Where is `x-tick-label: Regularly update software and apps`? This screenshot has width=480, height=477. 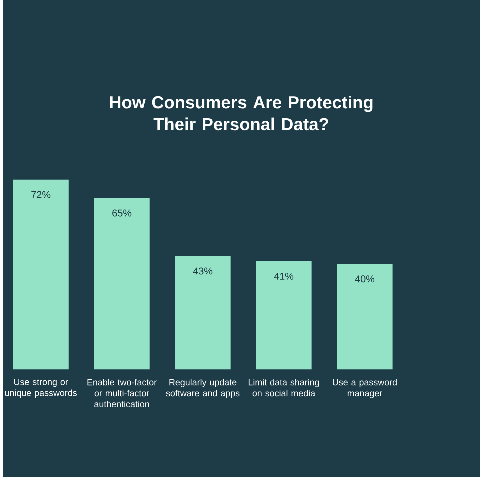
x-tick-label: Regularly update software and apps is located at coordinates (203, 388).